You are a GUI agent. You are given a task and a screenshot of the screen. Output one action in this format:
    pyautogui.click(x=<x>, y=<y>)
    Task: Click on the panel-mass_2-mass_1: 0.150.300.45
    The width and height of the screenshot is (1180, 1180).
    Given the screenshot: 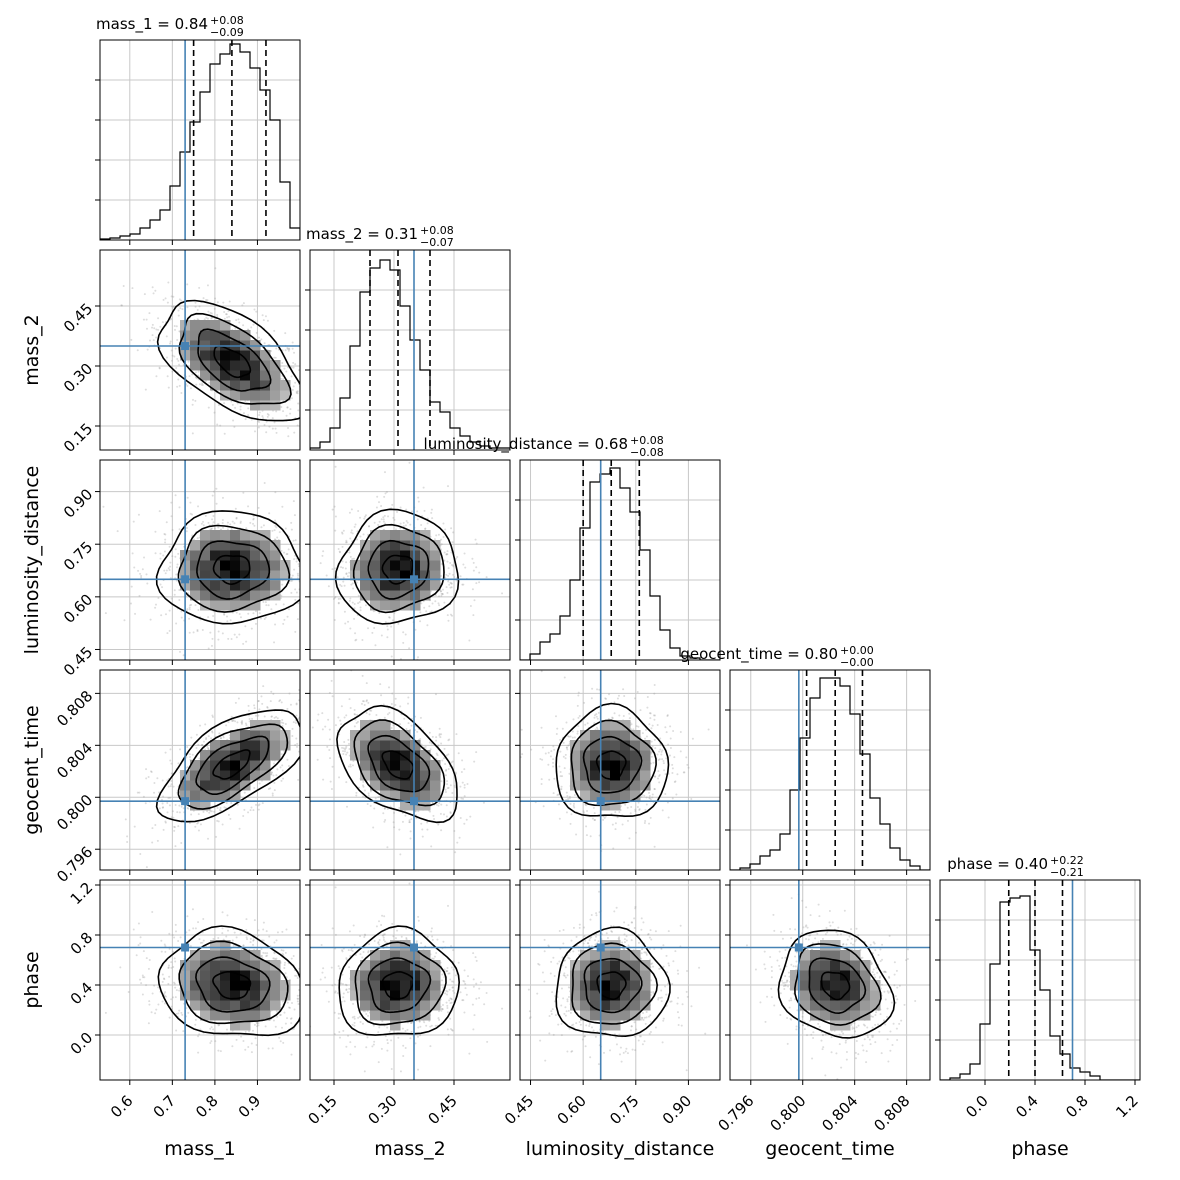 What is the action you would take?
    pyautogui.click(x=188, y=352)
    